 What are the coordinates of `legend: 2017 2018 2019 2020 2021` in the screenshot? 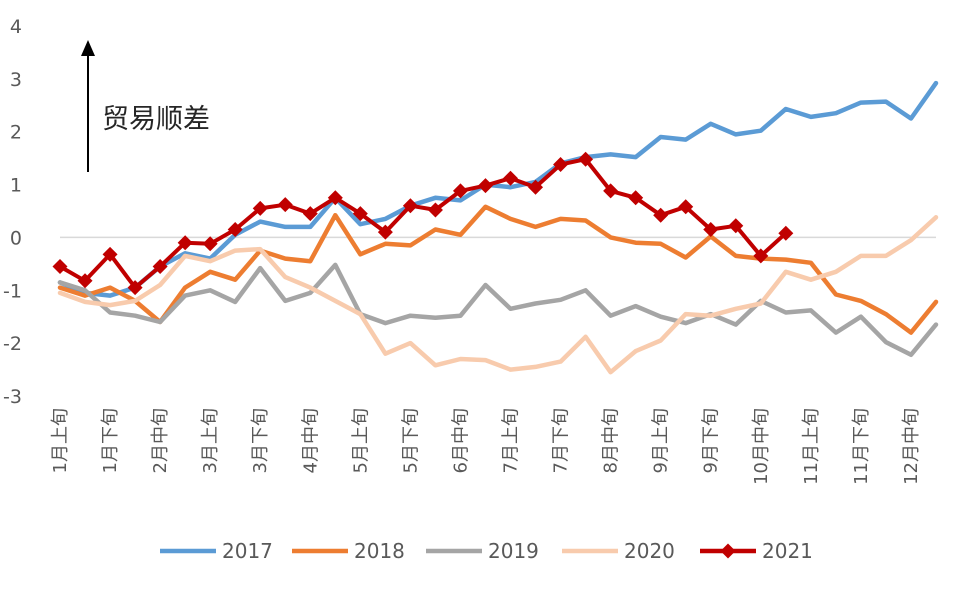 It's located at (486, 551).